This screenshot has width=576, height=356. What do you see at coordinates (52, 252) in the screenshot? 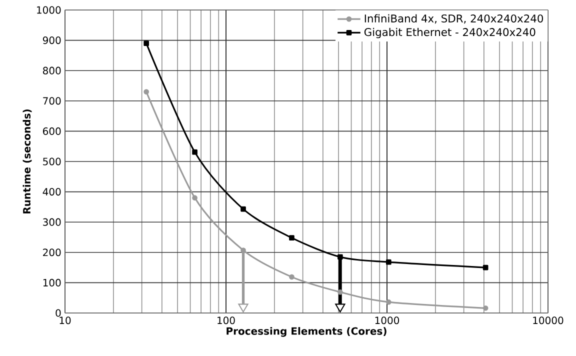
I see `y-tick-label: 200` at bounding box center [52, 252].